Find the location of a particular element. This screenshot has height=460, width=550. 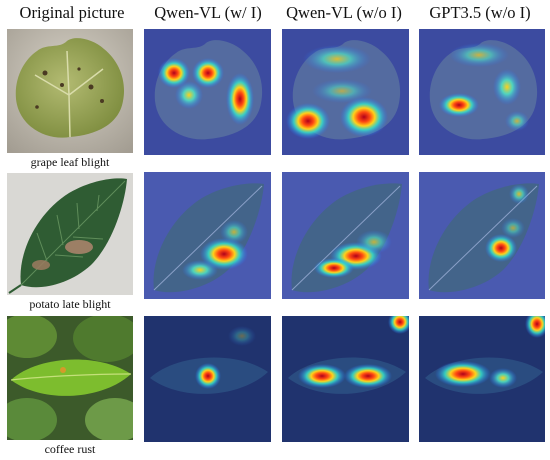

heatmap-gpt35-without-image-coffee is located at coordinates (482, 379).